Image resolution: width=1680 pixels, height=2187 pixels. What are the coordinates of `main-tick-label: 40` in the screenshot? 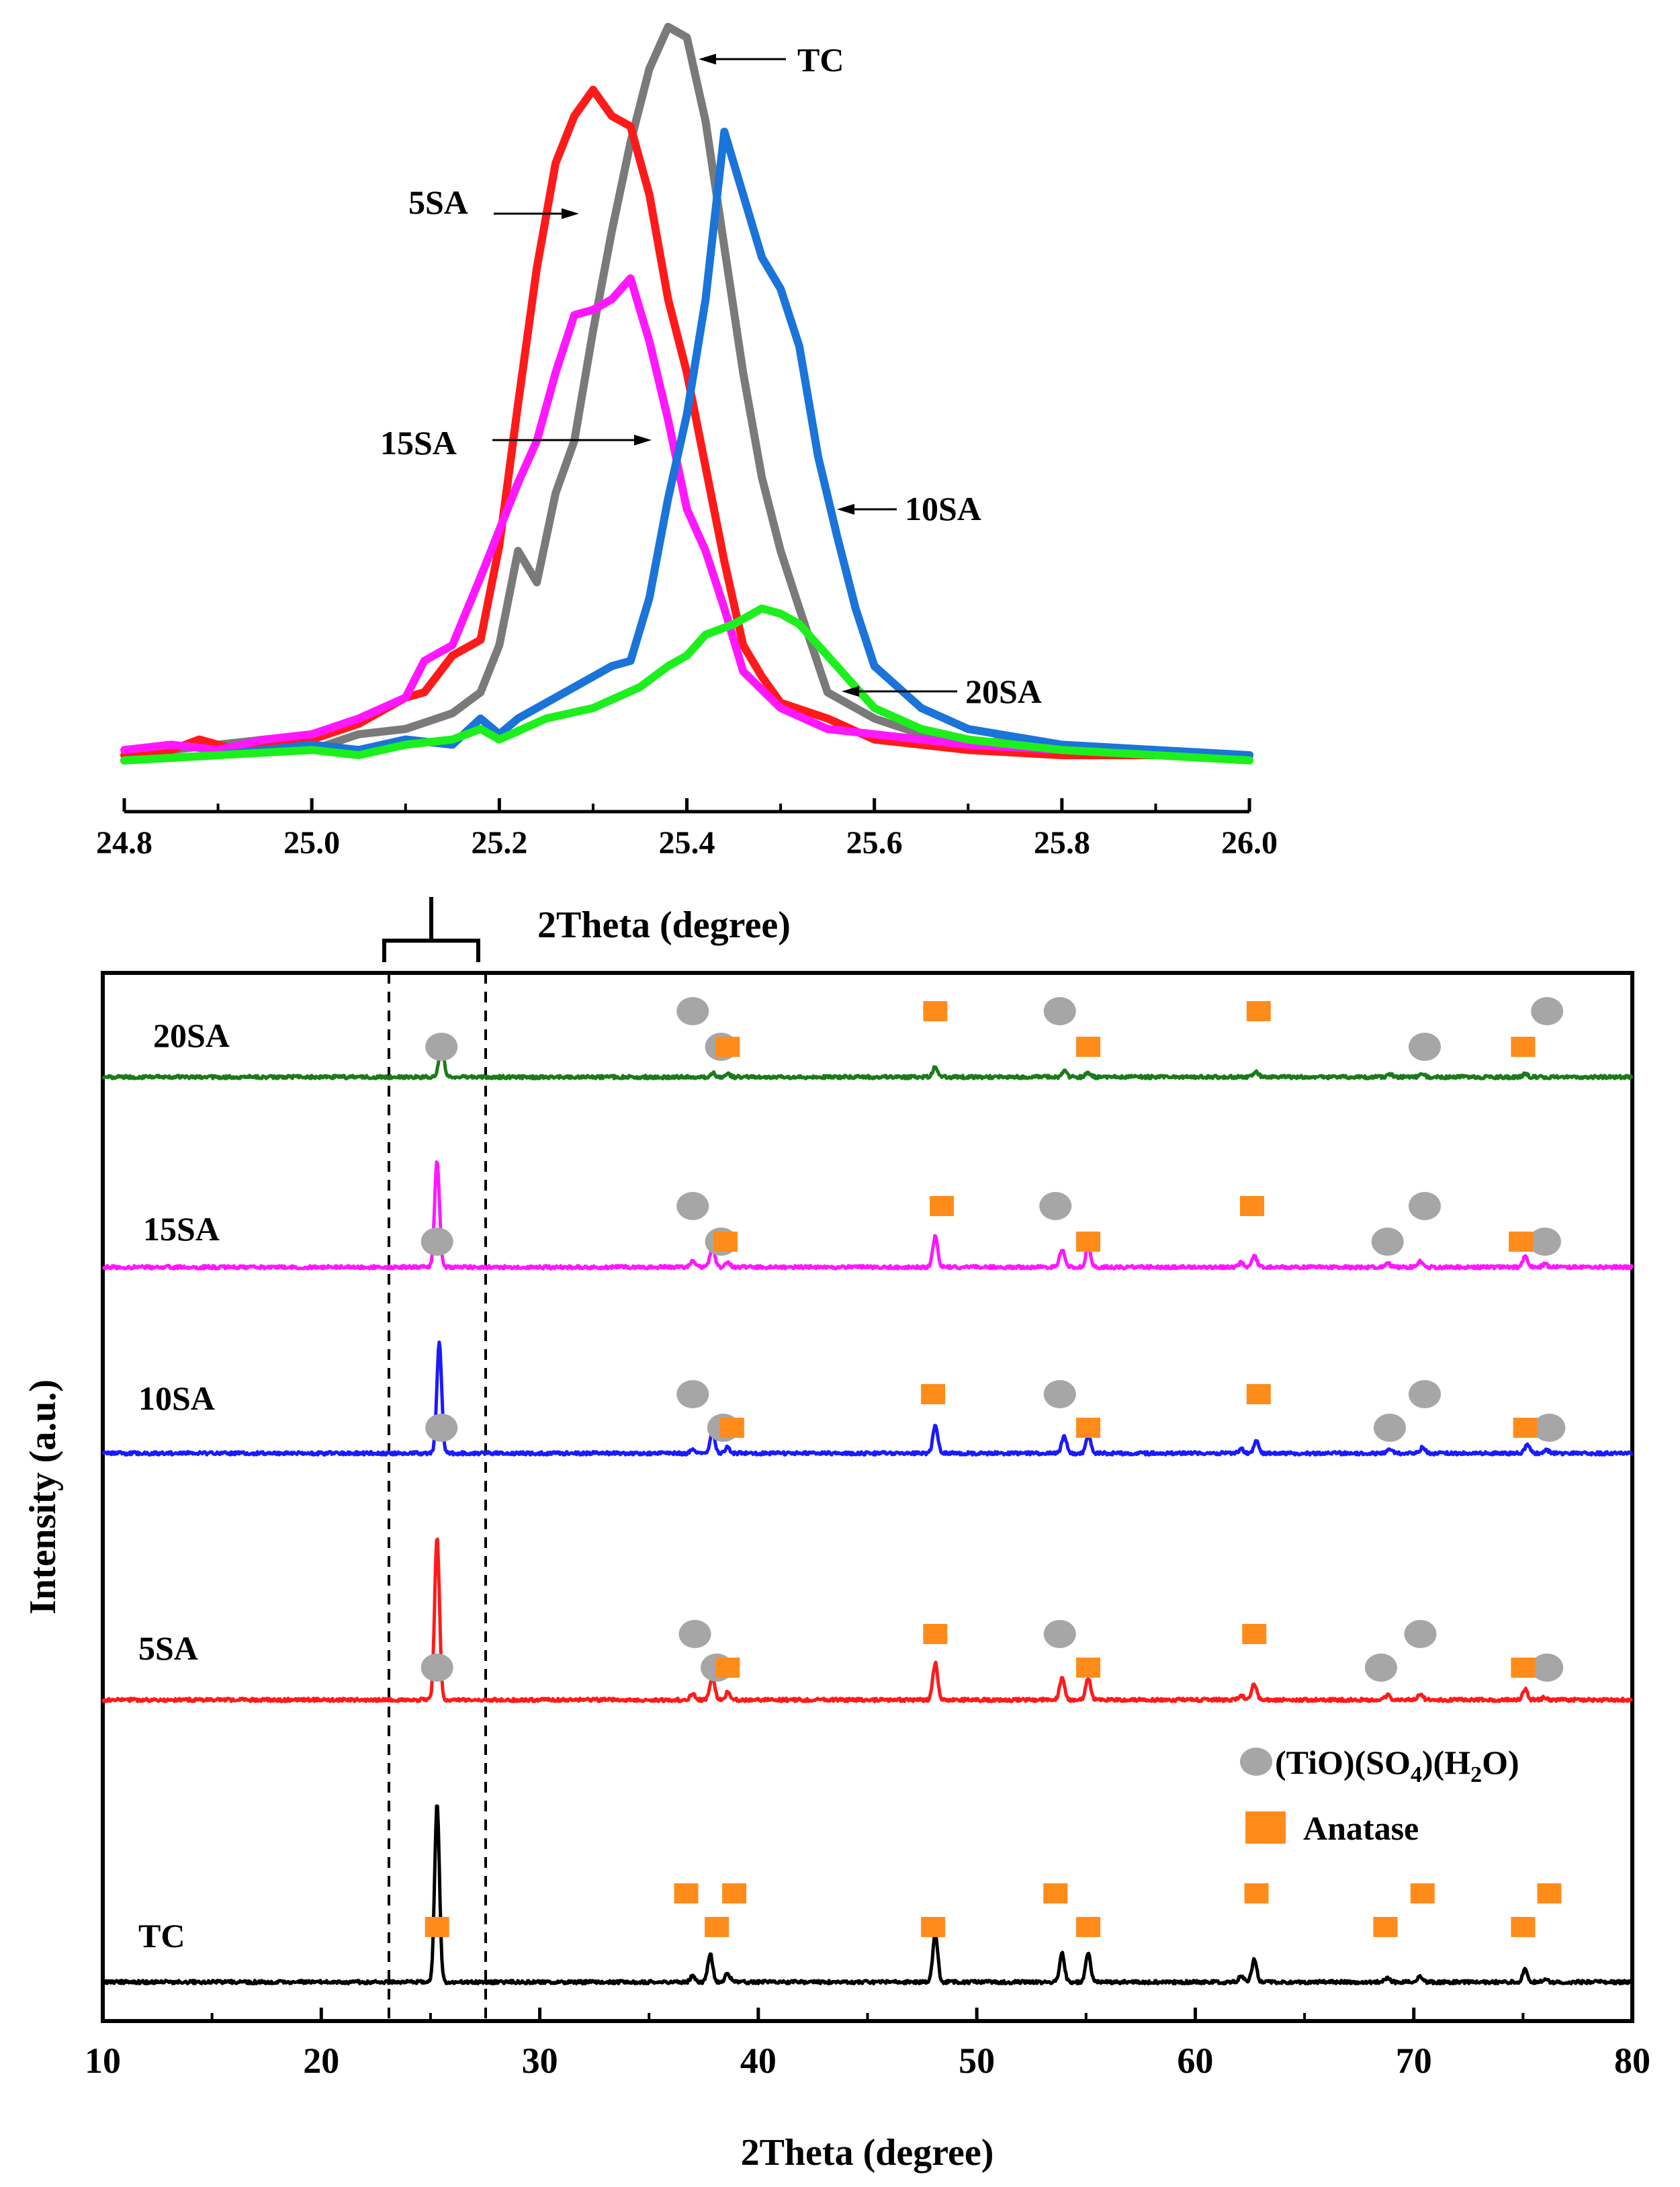 It's located at (758, 2061).